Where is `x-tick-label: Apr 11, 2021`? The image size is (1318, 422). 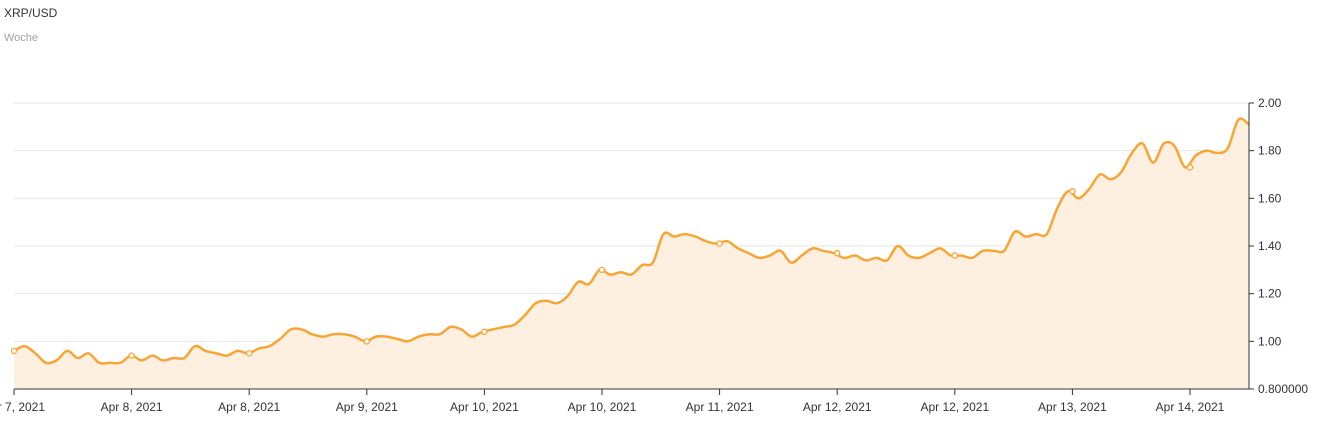 x-tick-label: Apr 11, 2021 is located at coordinates (720, 407).